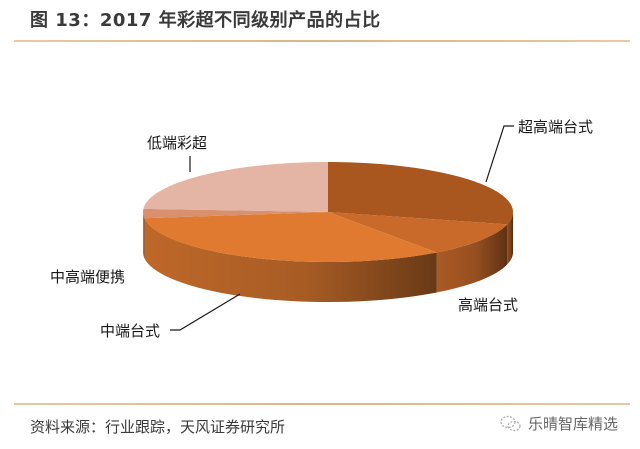 The image size is (640, 449). What do you see at coordinates (499, 154) in the screenshot?
I see `leader-line-ultra-high` at bounding box center [499, 154].